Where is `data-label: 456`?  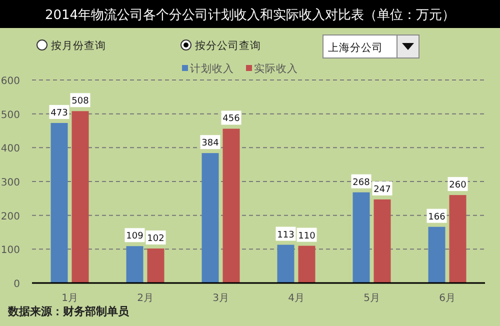 data-label: 456 is located at coordinates (231, 119).